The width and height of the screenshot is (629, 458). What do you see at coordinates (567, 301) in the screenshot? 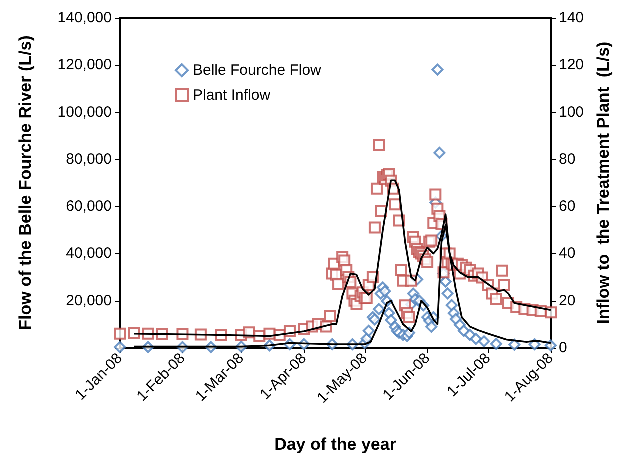
I see `y2-tick-label: 20` at bounding box center [567, 301].